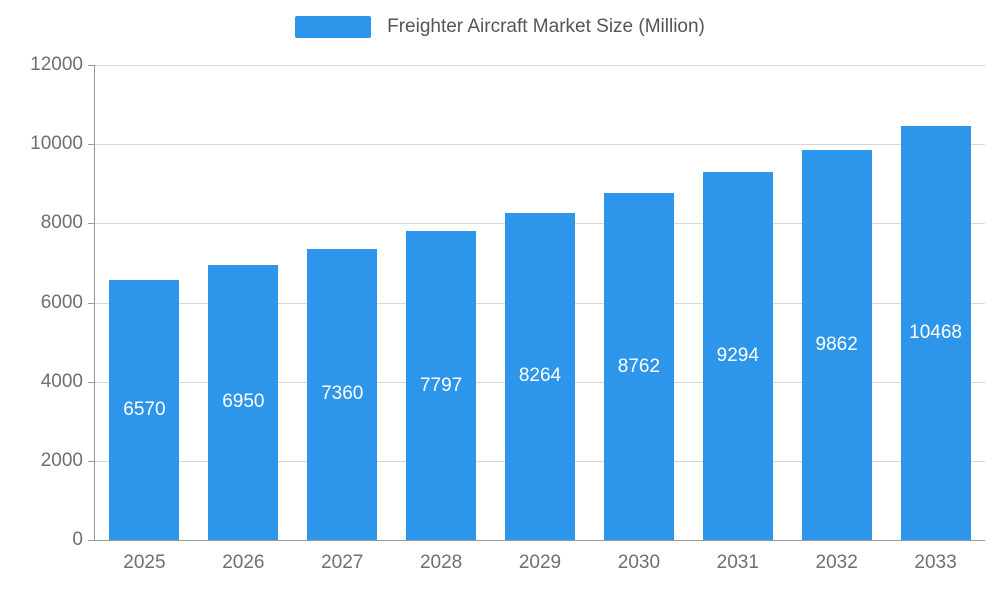 The width and height of the screenshot is (1000, 600). Describe the element at coordinates (144, 562) in the screenshot. I see `x-tick-label: 2025` at that location.